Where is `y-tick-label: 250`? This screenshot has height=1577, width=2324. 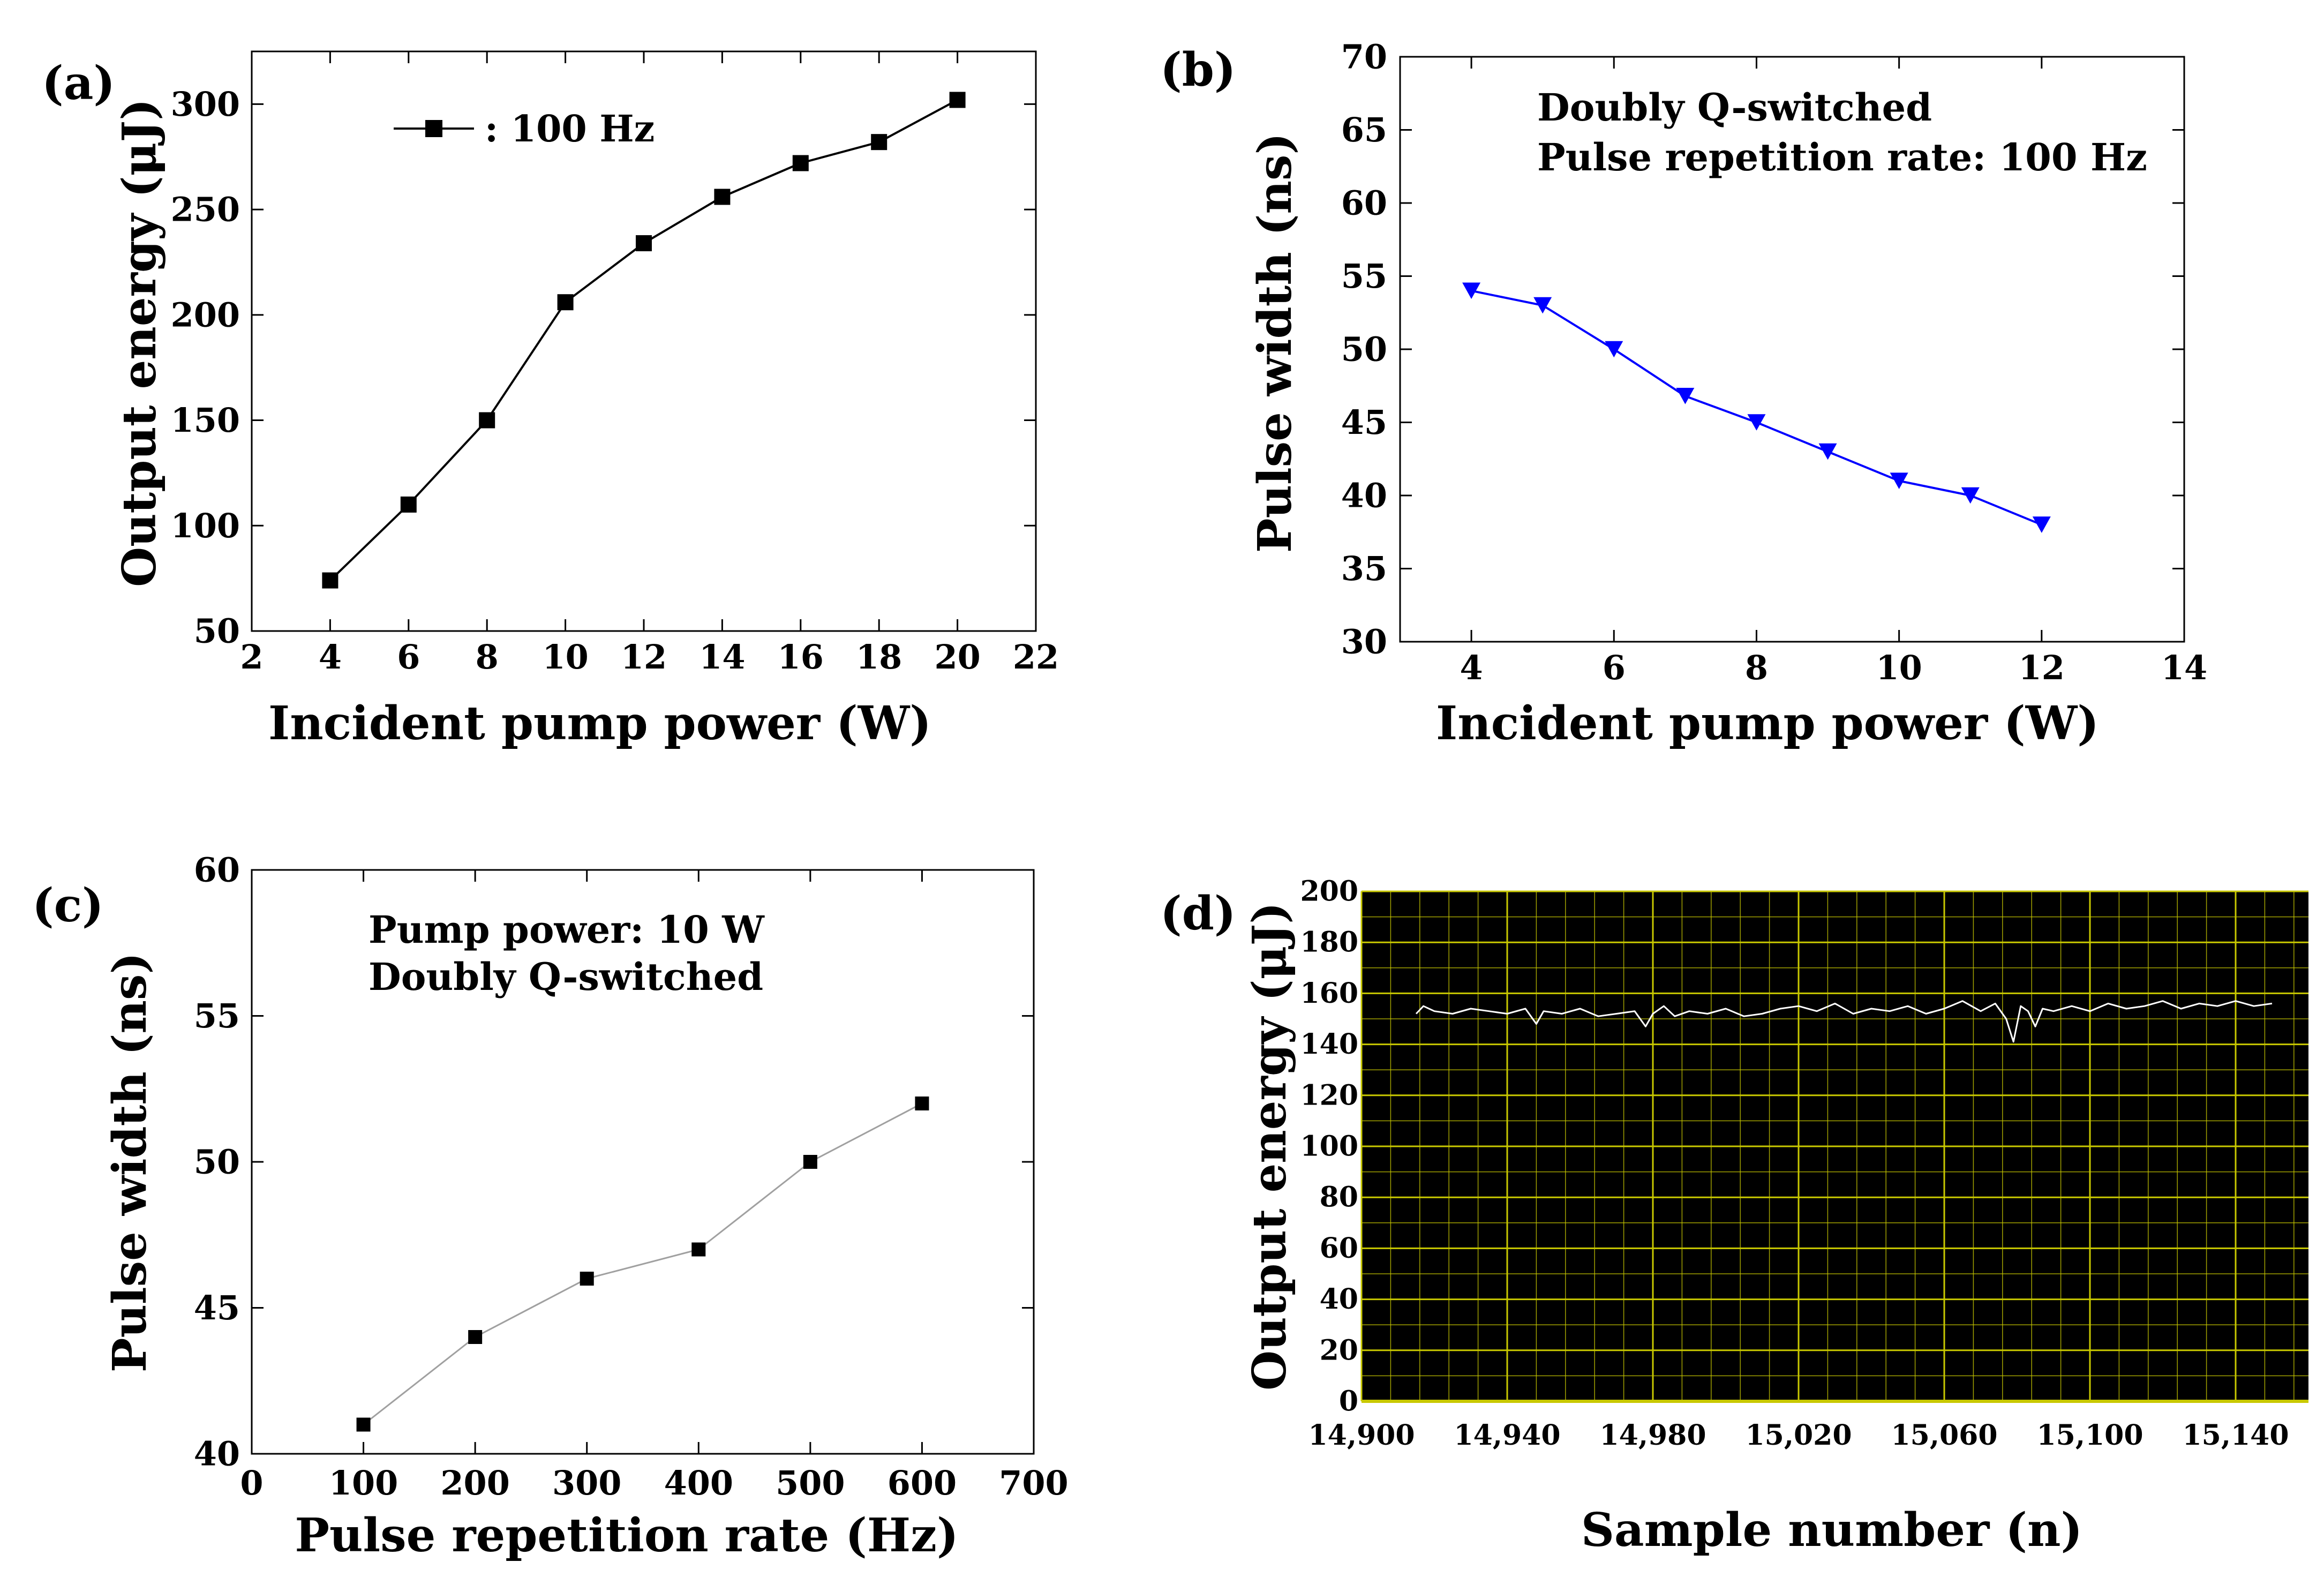 y-tick-label: 250 is located at coordinates (206, 209).